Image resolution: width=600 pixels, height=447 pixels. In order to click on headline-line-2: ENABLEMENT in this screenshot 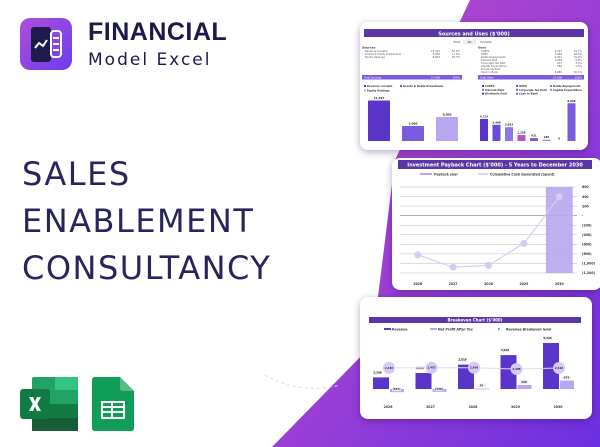, I will do `click(138, 221)`.